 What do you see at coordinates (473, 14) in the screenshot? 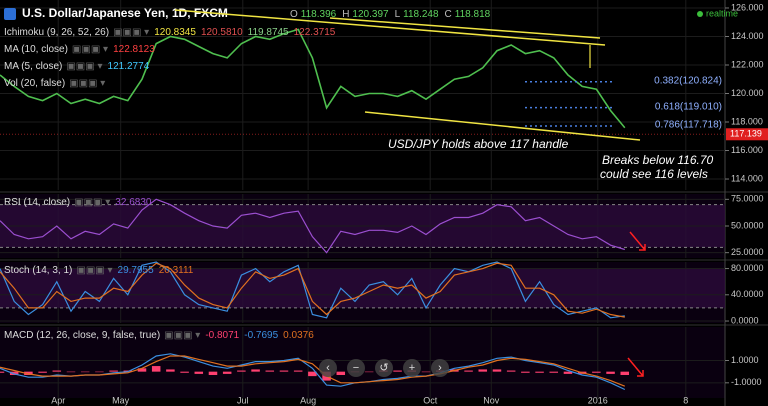
I see `ohlc-value: 118.818` at bounding box center [473, 14].